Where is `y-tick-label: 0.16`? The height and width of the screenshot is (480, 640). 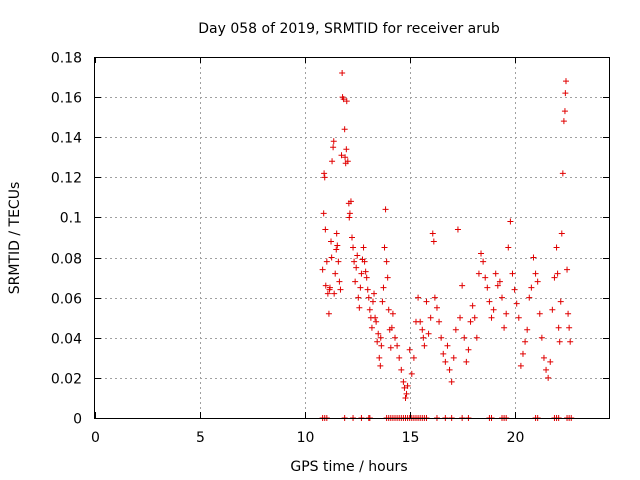 y-tick-label: 0.16 is located at coordinates (66, 99).